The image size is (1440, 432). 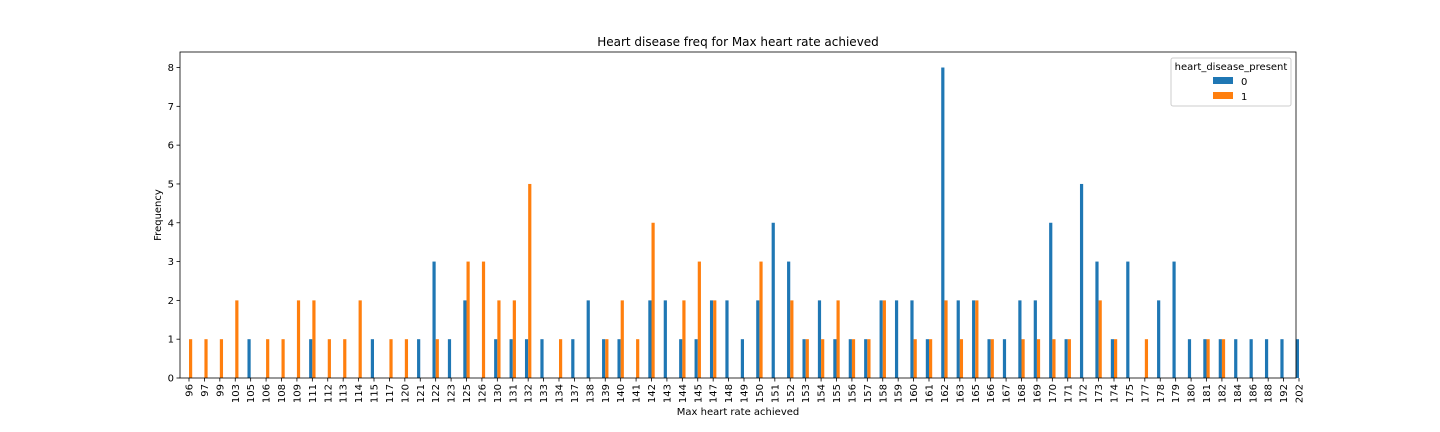 What do you see at coordinates (544, 393) in the screenshot?
I see `x-tick-label-133: 133` at bounding box center [544, 393].